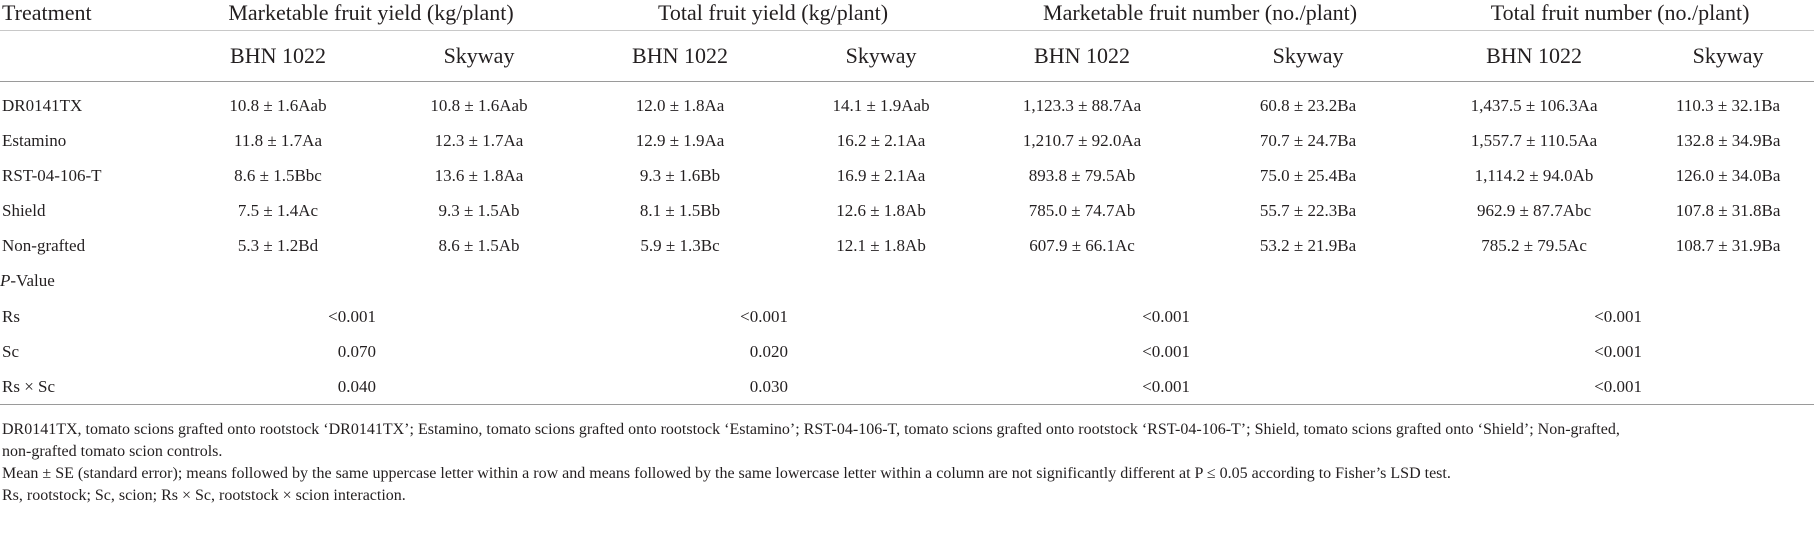  I want to click on table-cell: 785.2 ± 79.5Ac, so click(1534, 245).